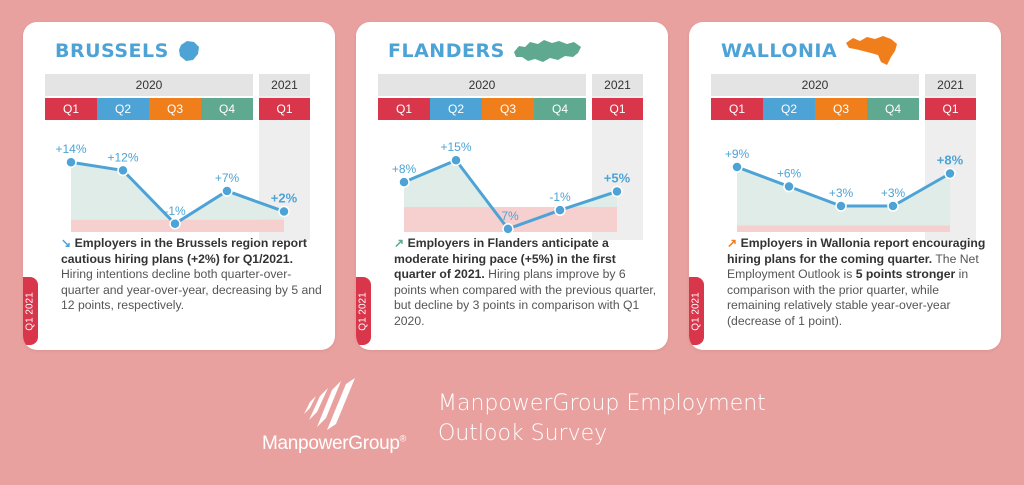  What do you see at coordinates (455, 147) in the screenshot?
I see `data-label: +15%` at bounding box center [455, 147].